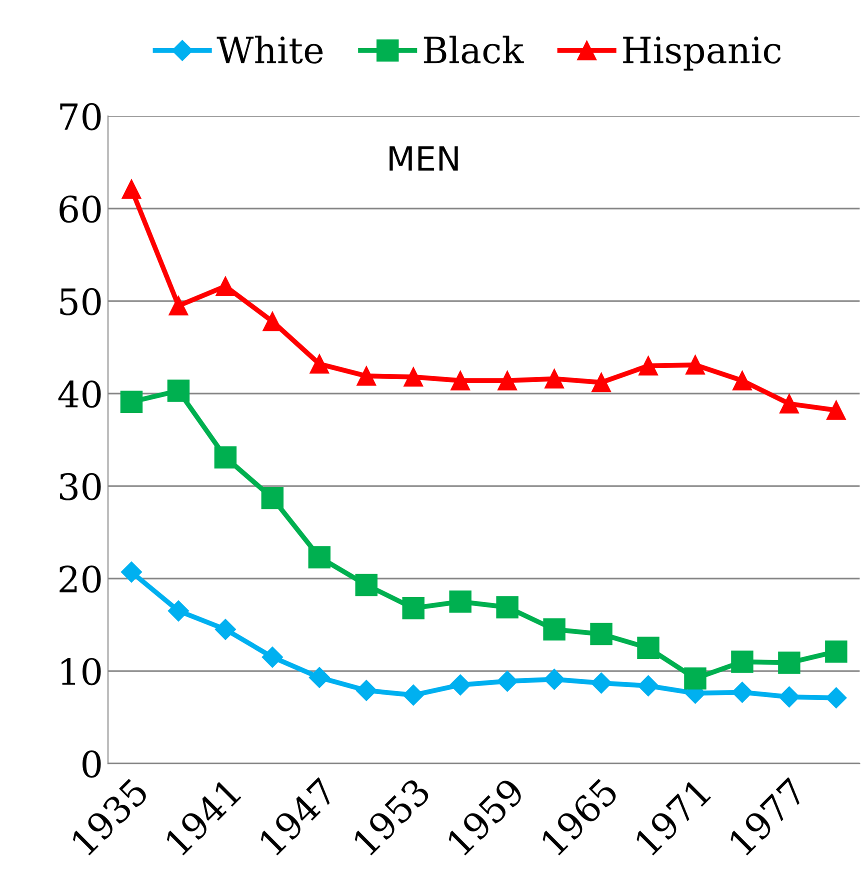  What do you see at coordinates (474, 50) in the screenshot?
I see `legend-label: Black` at bounding box center [474, 50].